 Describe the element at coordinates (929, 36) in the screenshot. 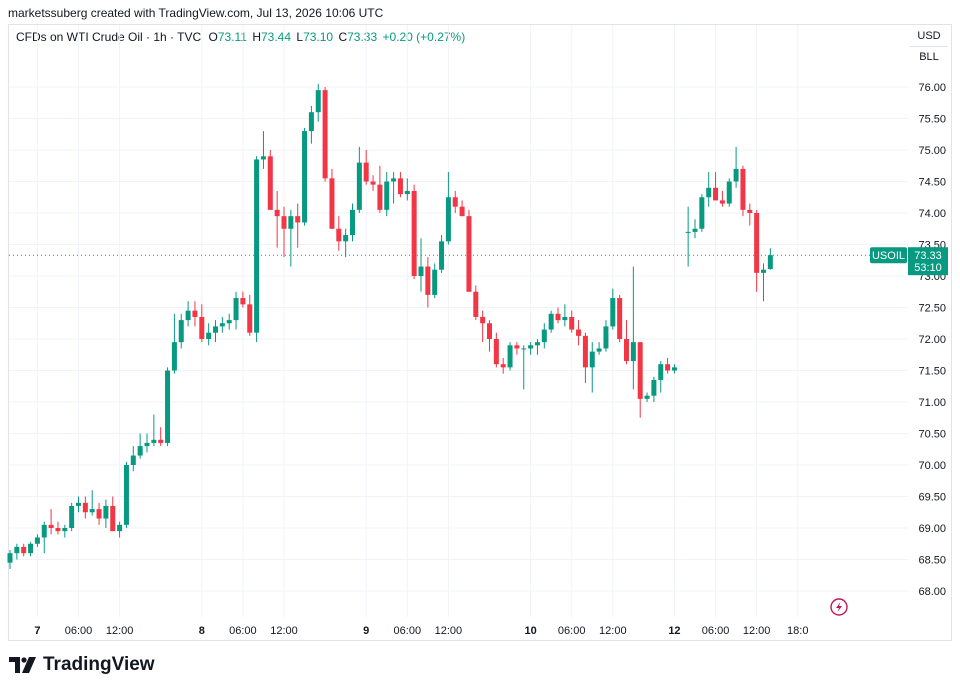

I see `currency-label: USD` at that location.